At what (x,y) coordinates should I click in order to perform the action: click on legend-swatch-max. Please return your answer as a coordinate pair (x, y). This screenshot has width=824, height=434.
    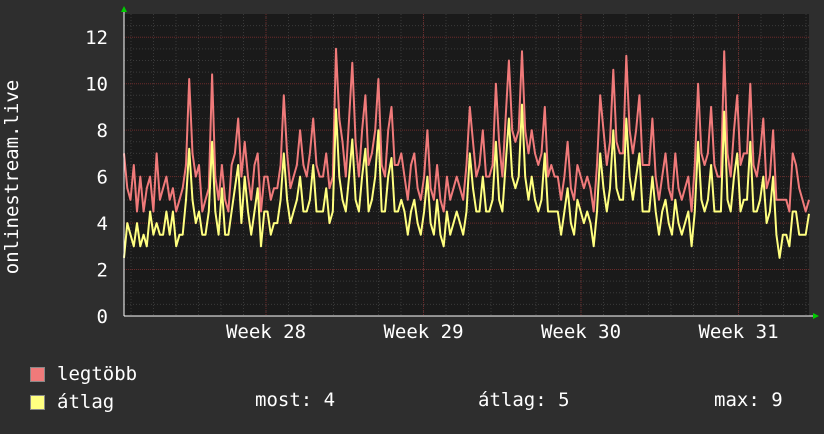
    Looking at the image, I should click on (37, 374).